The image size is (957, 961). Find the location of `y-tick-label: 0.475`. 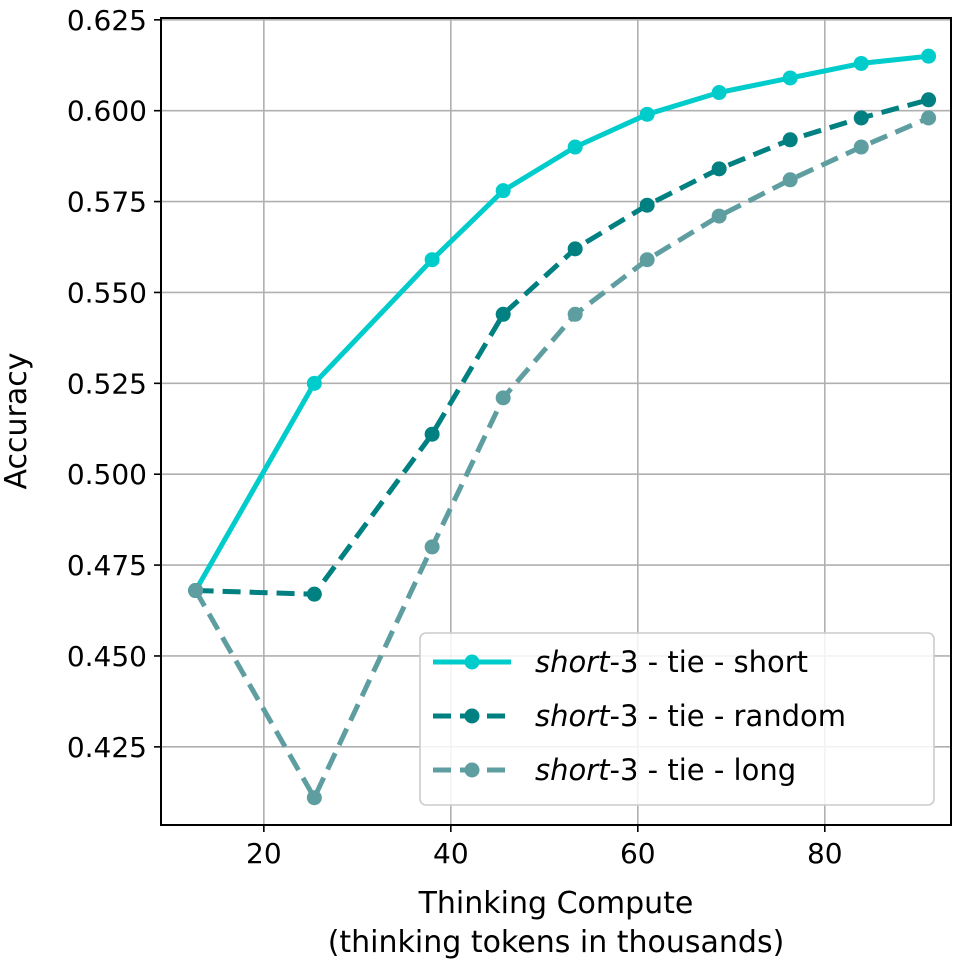

y-tick-label: 0.475 is located at coordinates (107, 565).